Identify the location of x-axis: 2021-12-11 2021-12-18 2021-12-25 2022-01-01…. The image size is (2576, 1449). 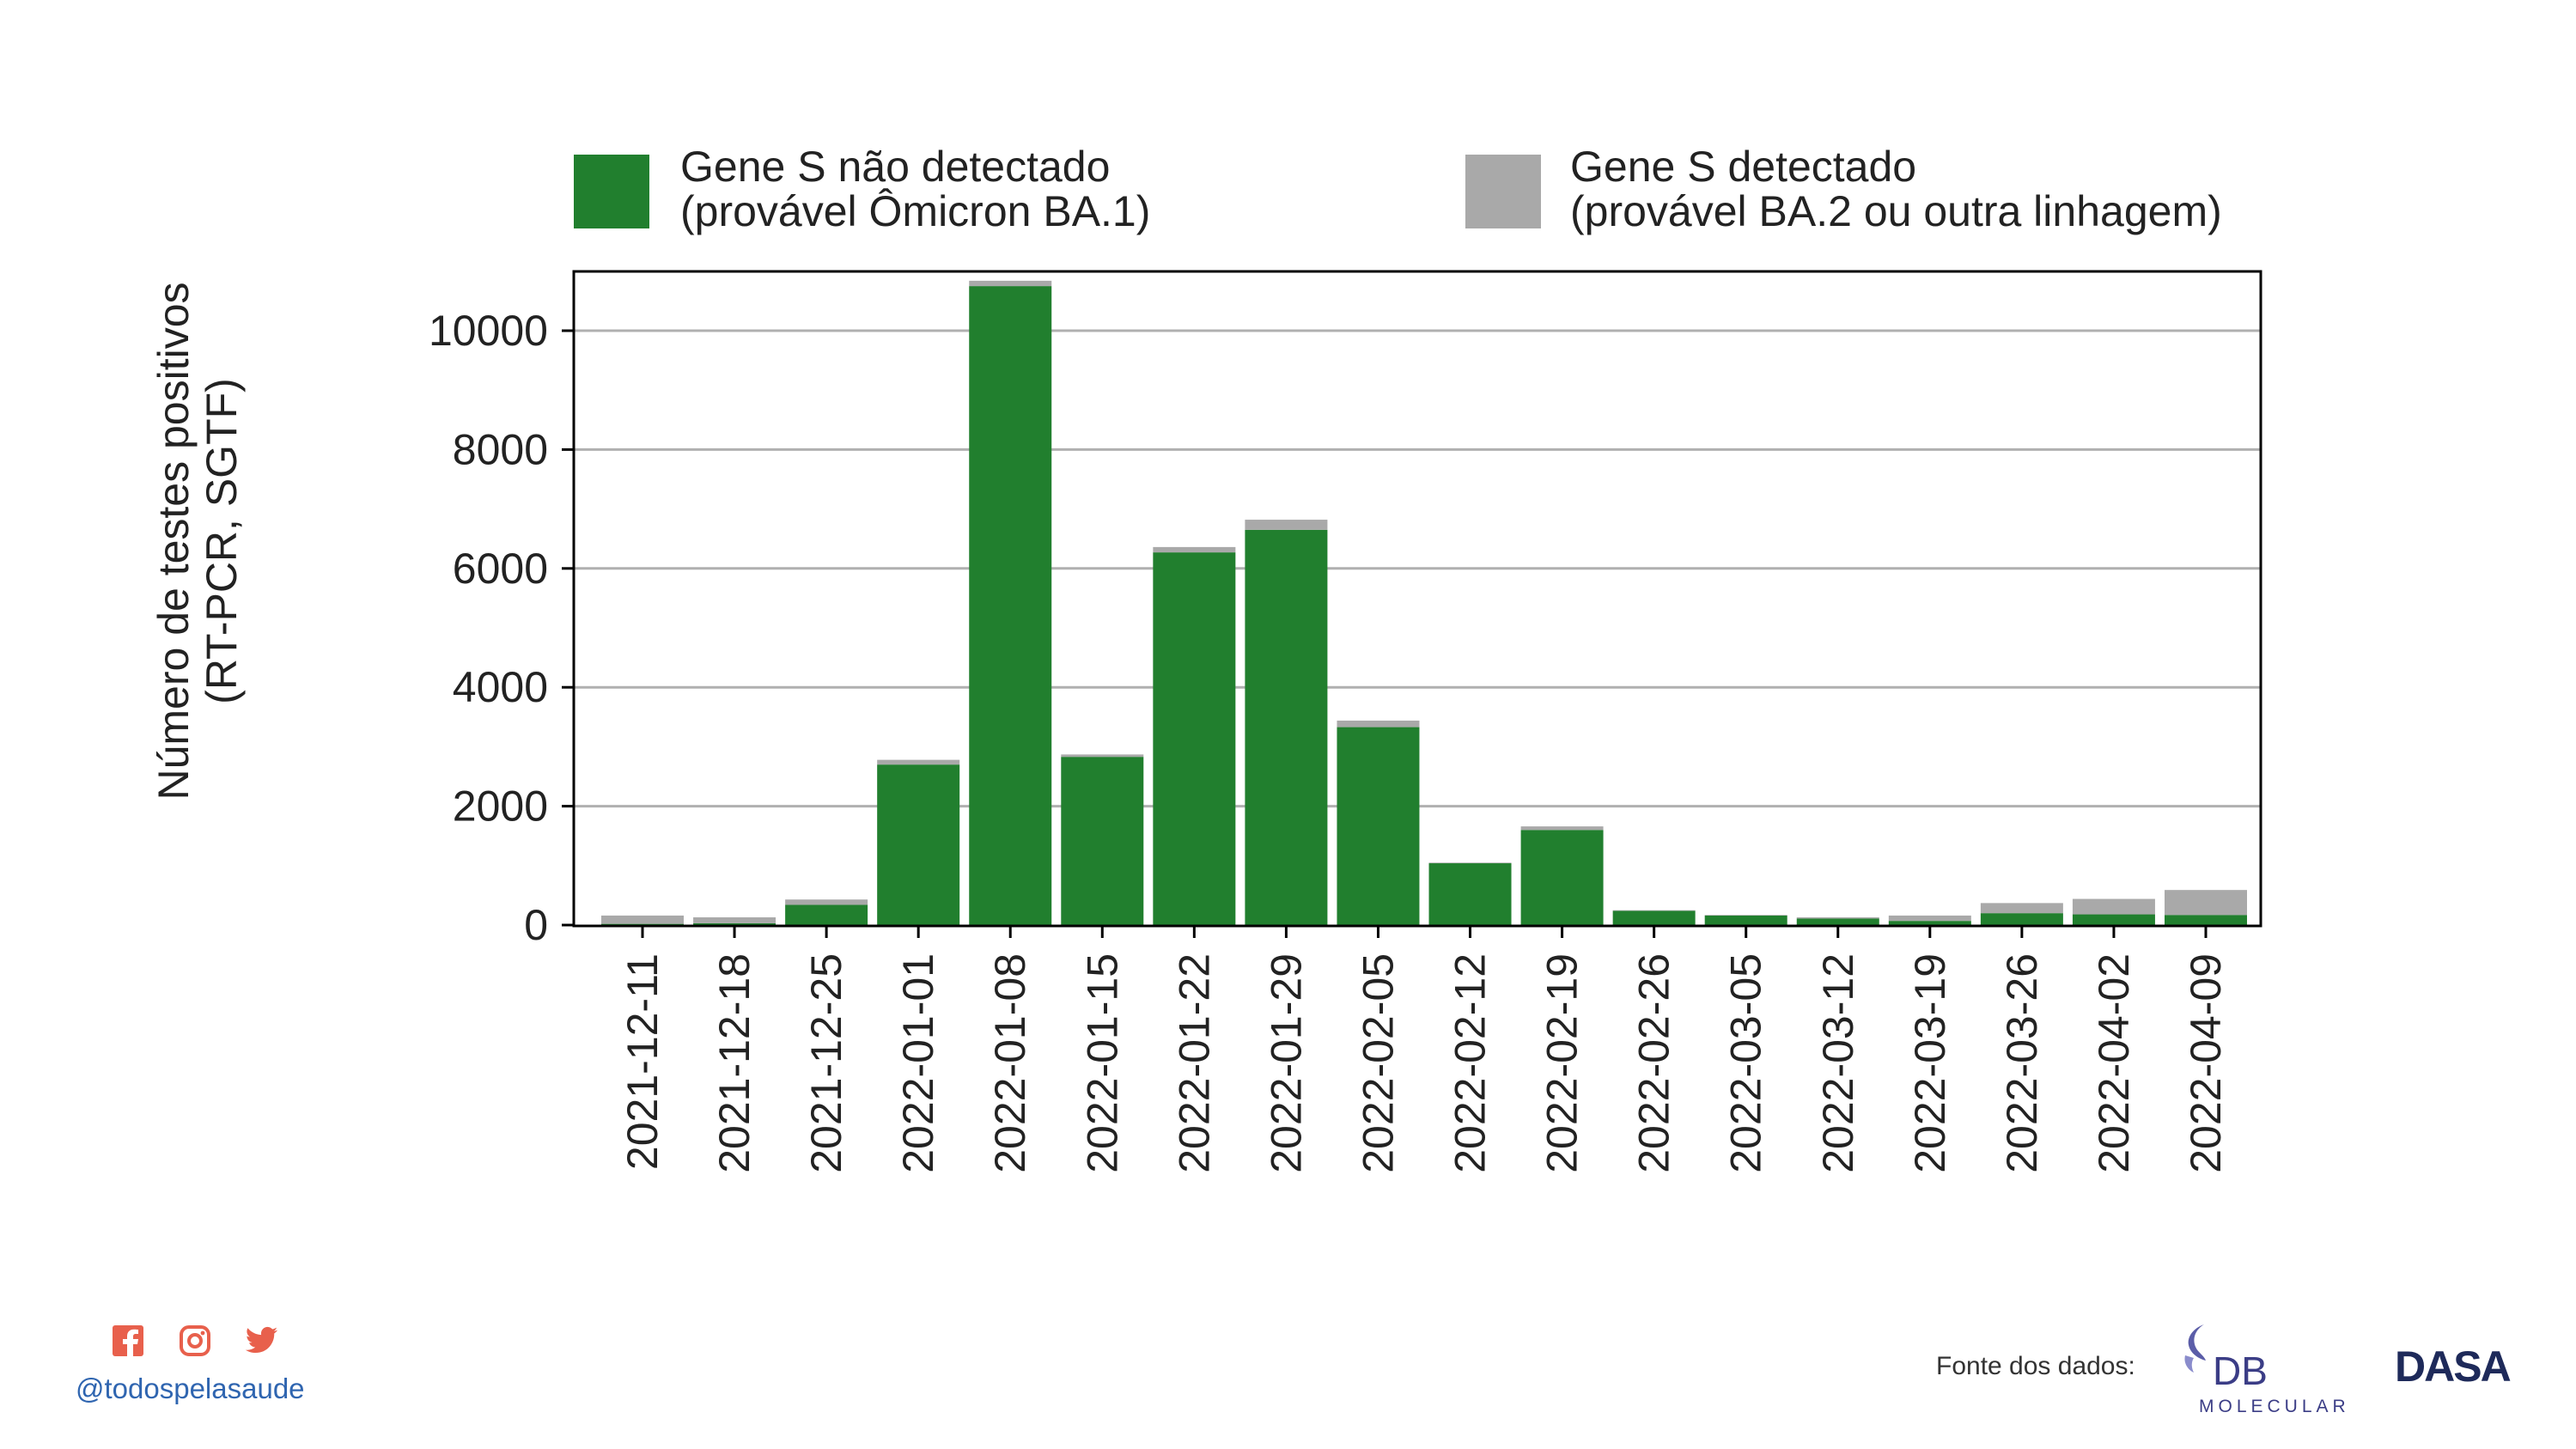
(1424, 1049).